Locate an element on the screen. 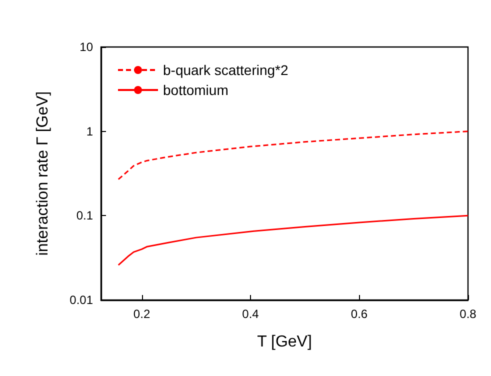  x-axis-title: T [GeV] is located at coordinates (284, 342).